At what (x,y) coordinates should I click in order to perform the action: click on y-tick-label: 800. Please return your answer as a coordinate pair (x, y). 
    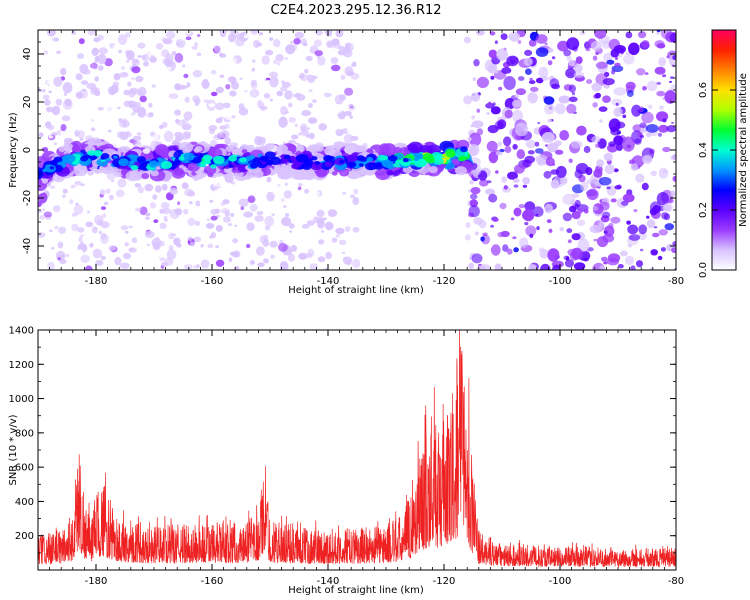
    Looking at the image, I should click on (24, 433).